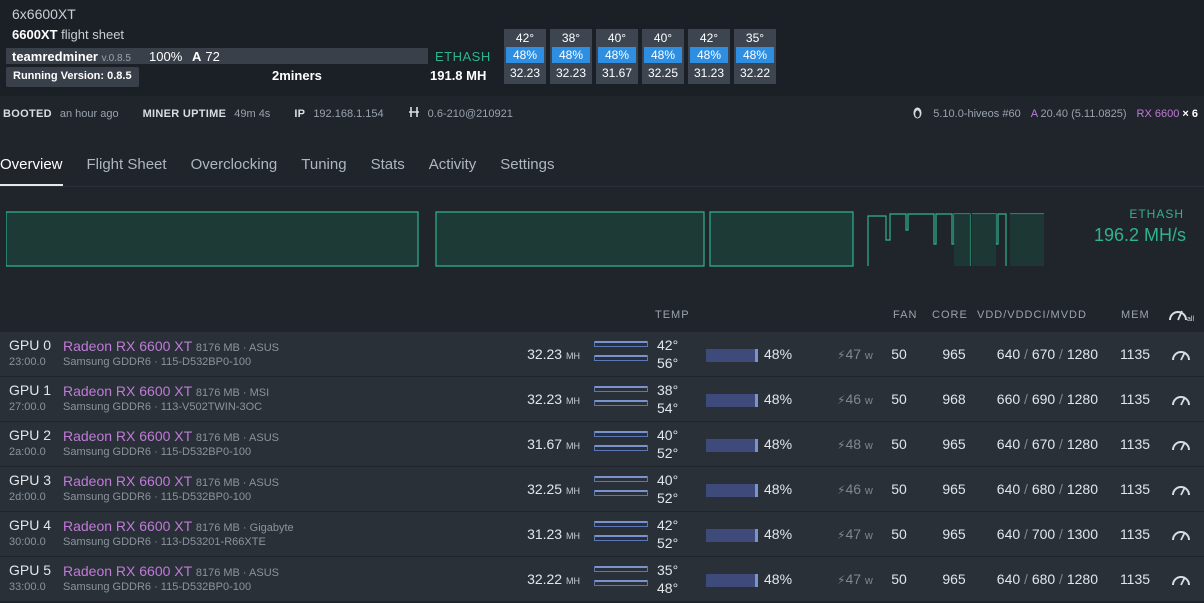 This screenshot has width=1204, height=603. I want to click on mem-temp: 52°, so click(668, 453).